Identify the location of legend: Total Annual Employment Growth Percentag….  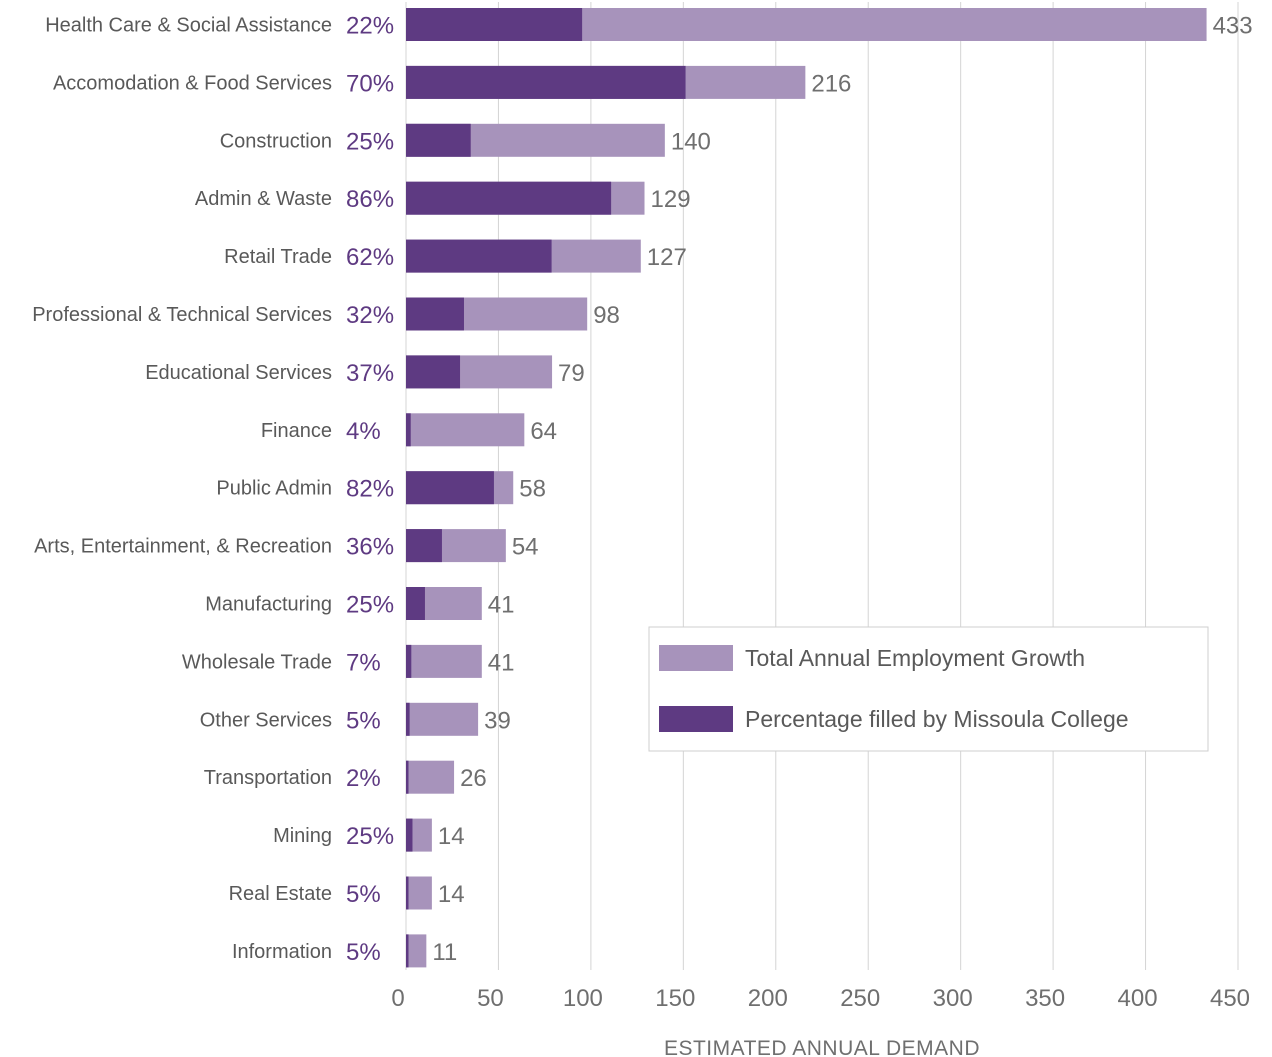
(928, 689).